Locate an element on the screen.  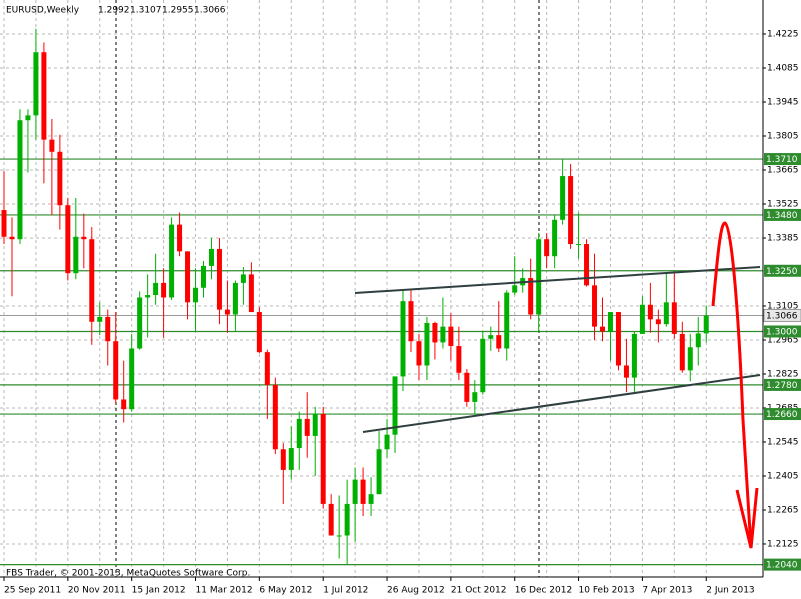
level-label: 1.3000 is located at coordinates (782, 332).